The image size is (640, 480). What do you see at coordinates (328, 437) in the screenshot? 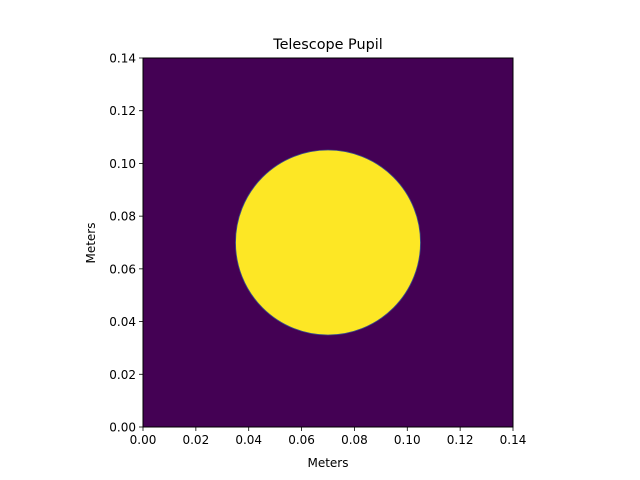
I see `x-axis: 0.00 0.02 0.04 0.06 0.08 0.10 0.12 0.14` at bounding box center [328, 437].